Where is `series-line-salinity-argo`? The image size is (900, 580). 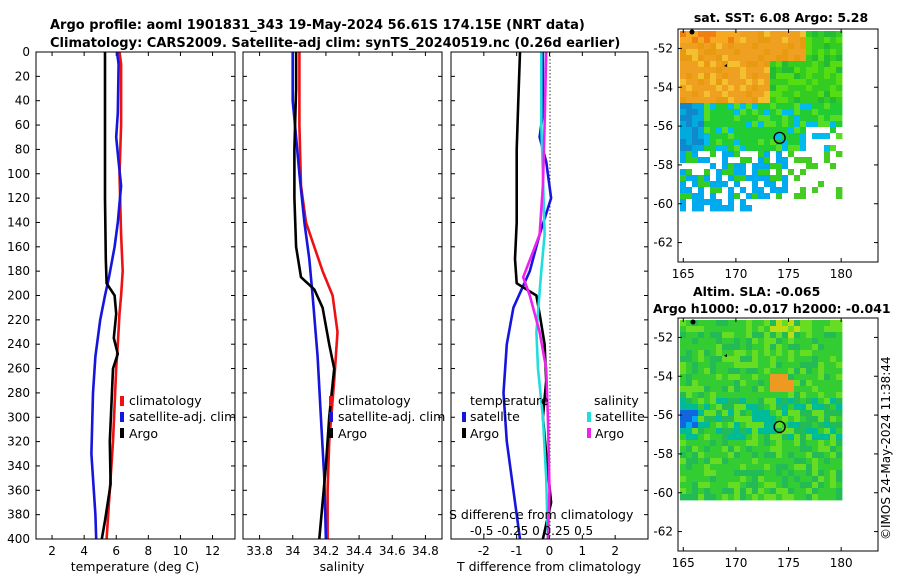
series-line-salinity-argo is located at coordinates (536, 295).